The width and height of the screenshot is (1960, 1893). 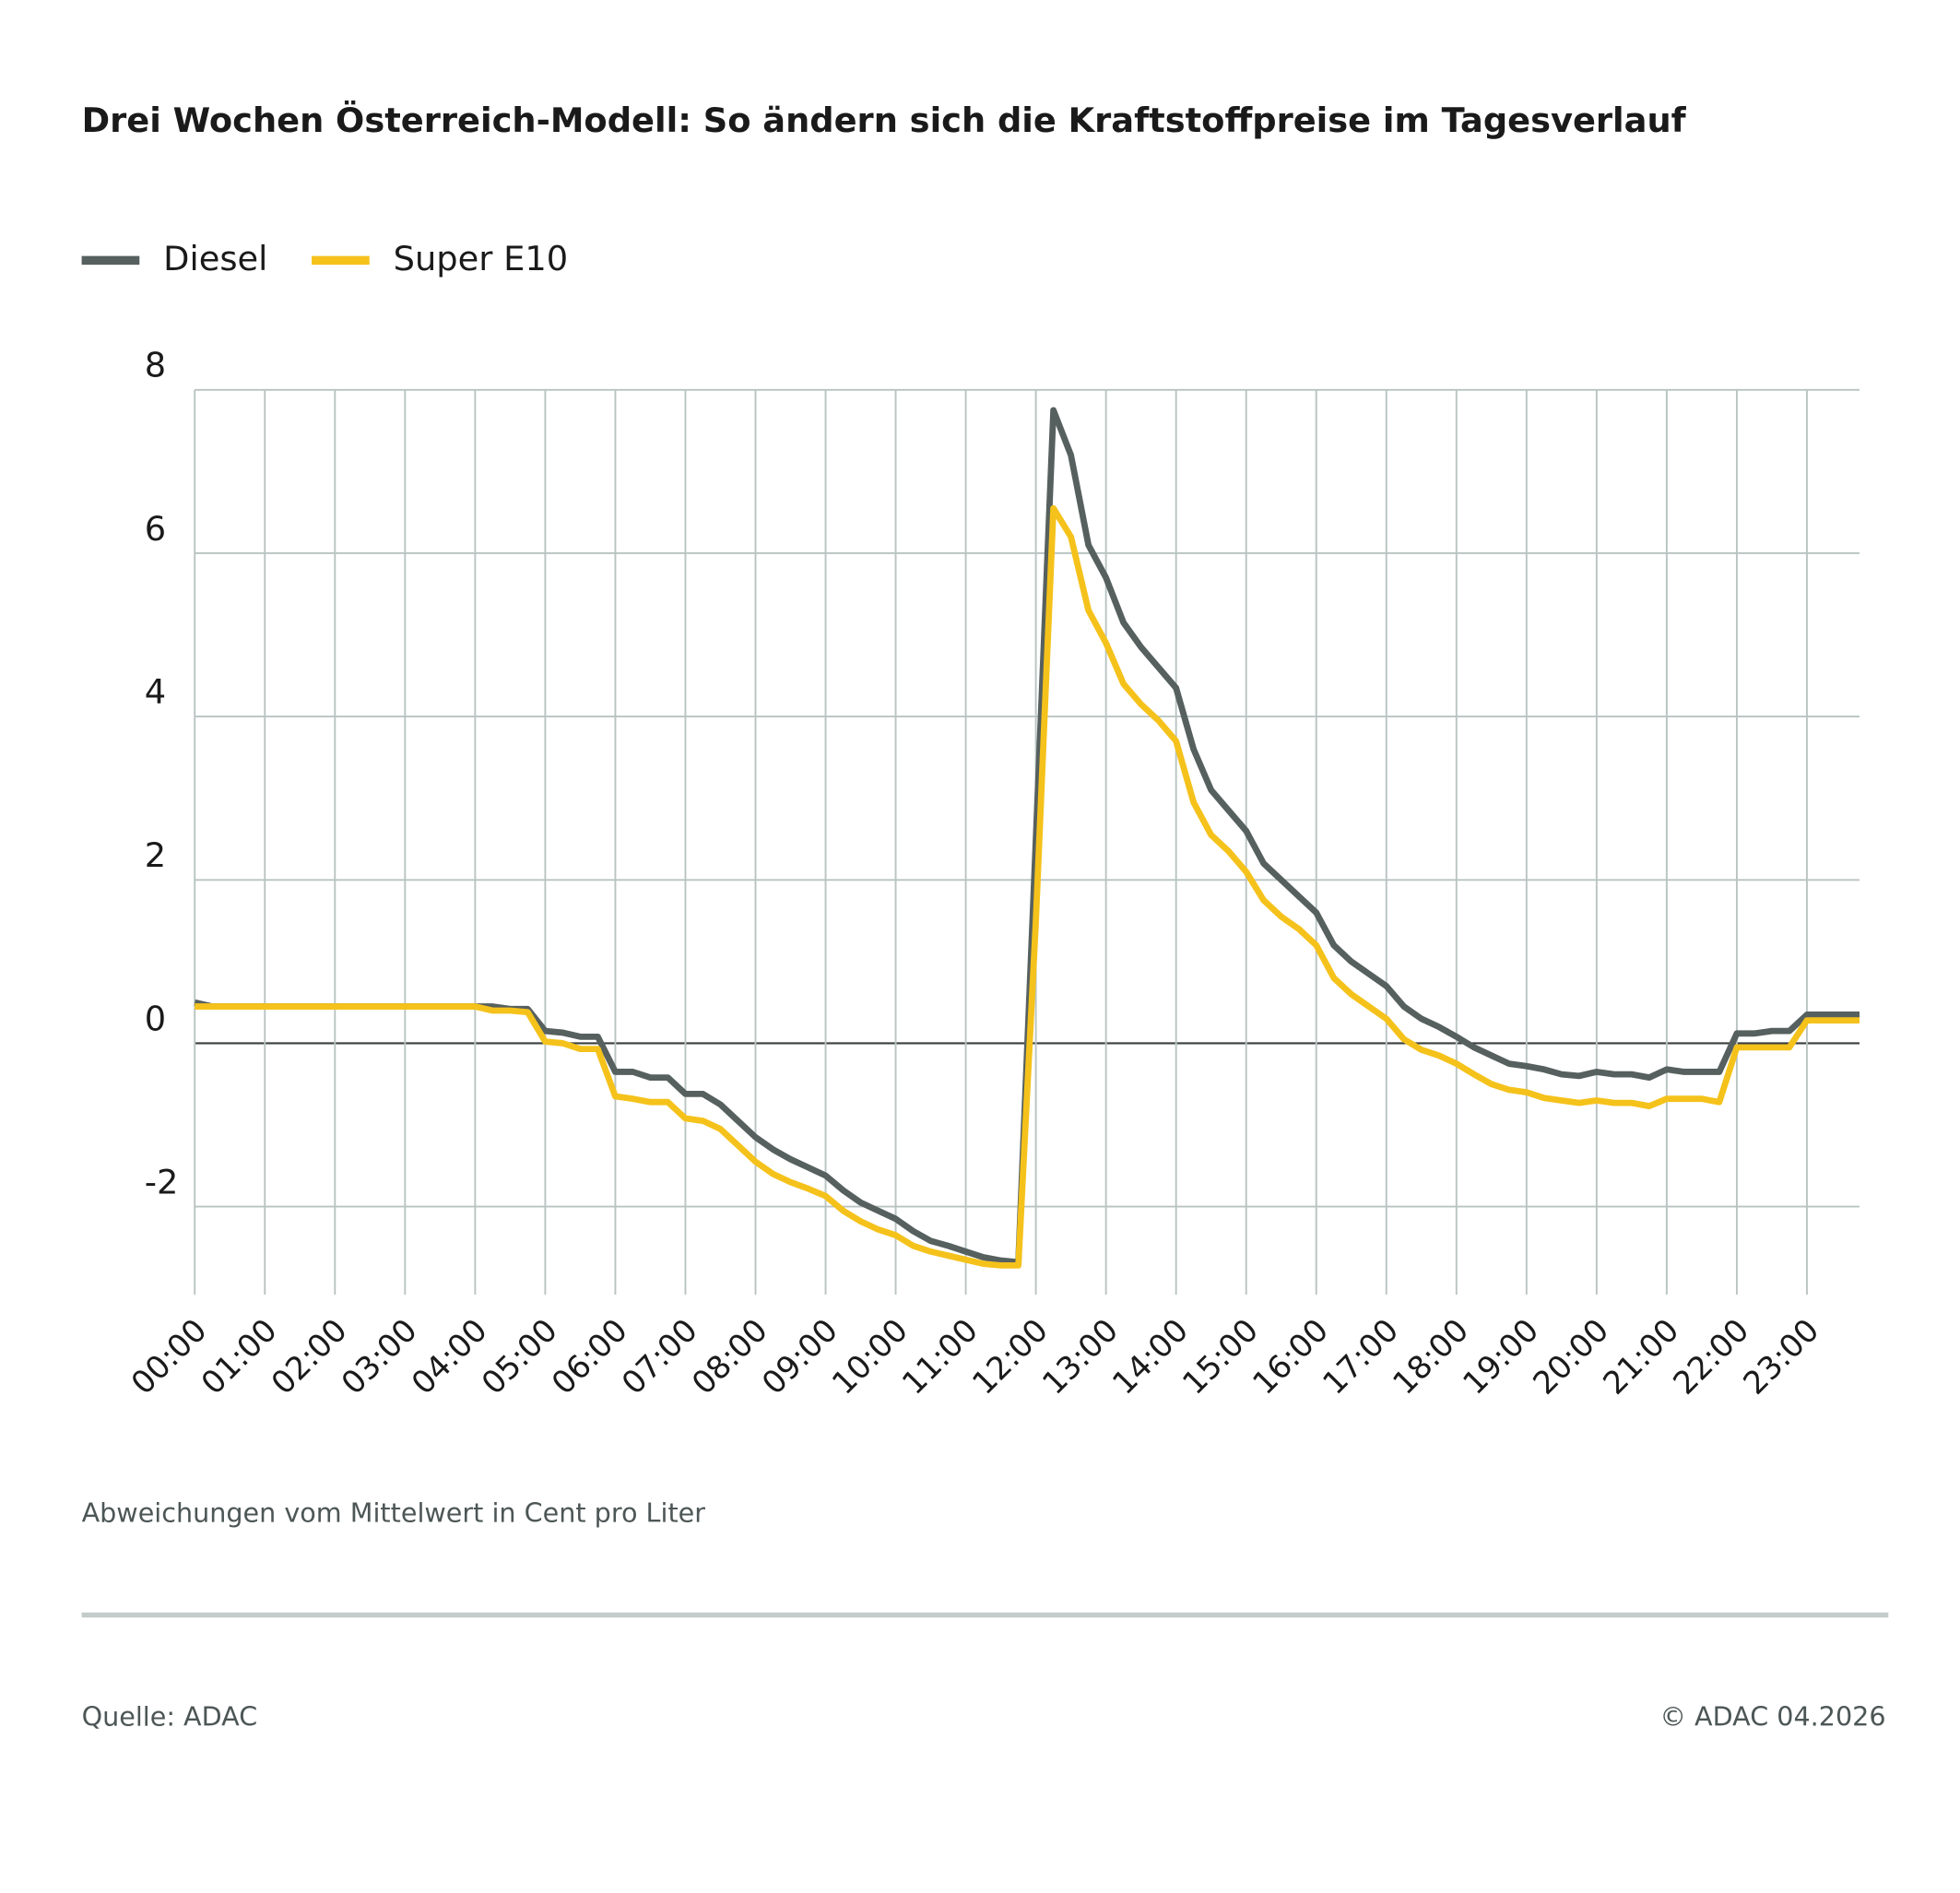 I want to click on y-tick-label: 6, so click(x=156, y=529).